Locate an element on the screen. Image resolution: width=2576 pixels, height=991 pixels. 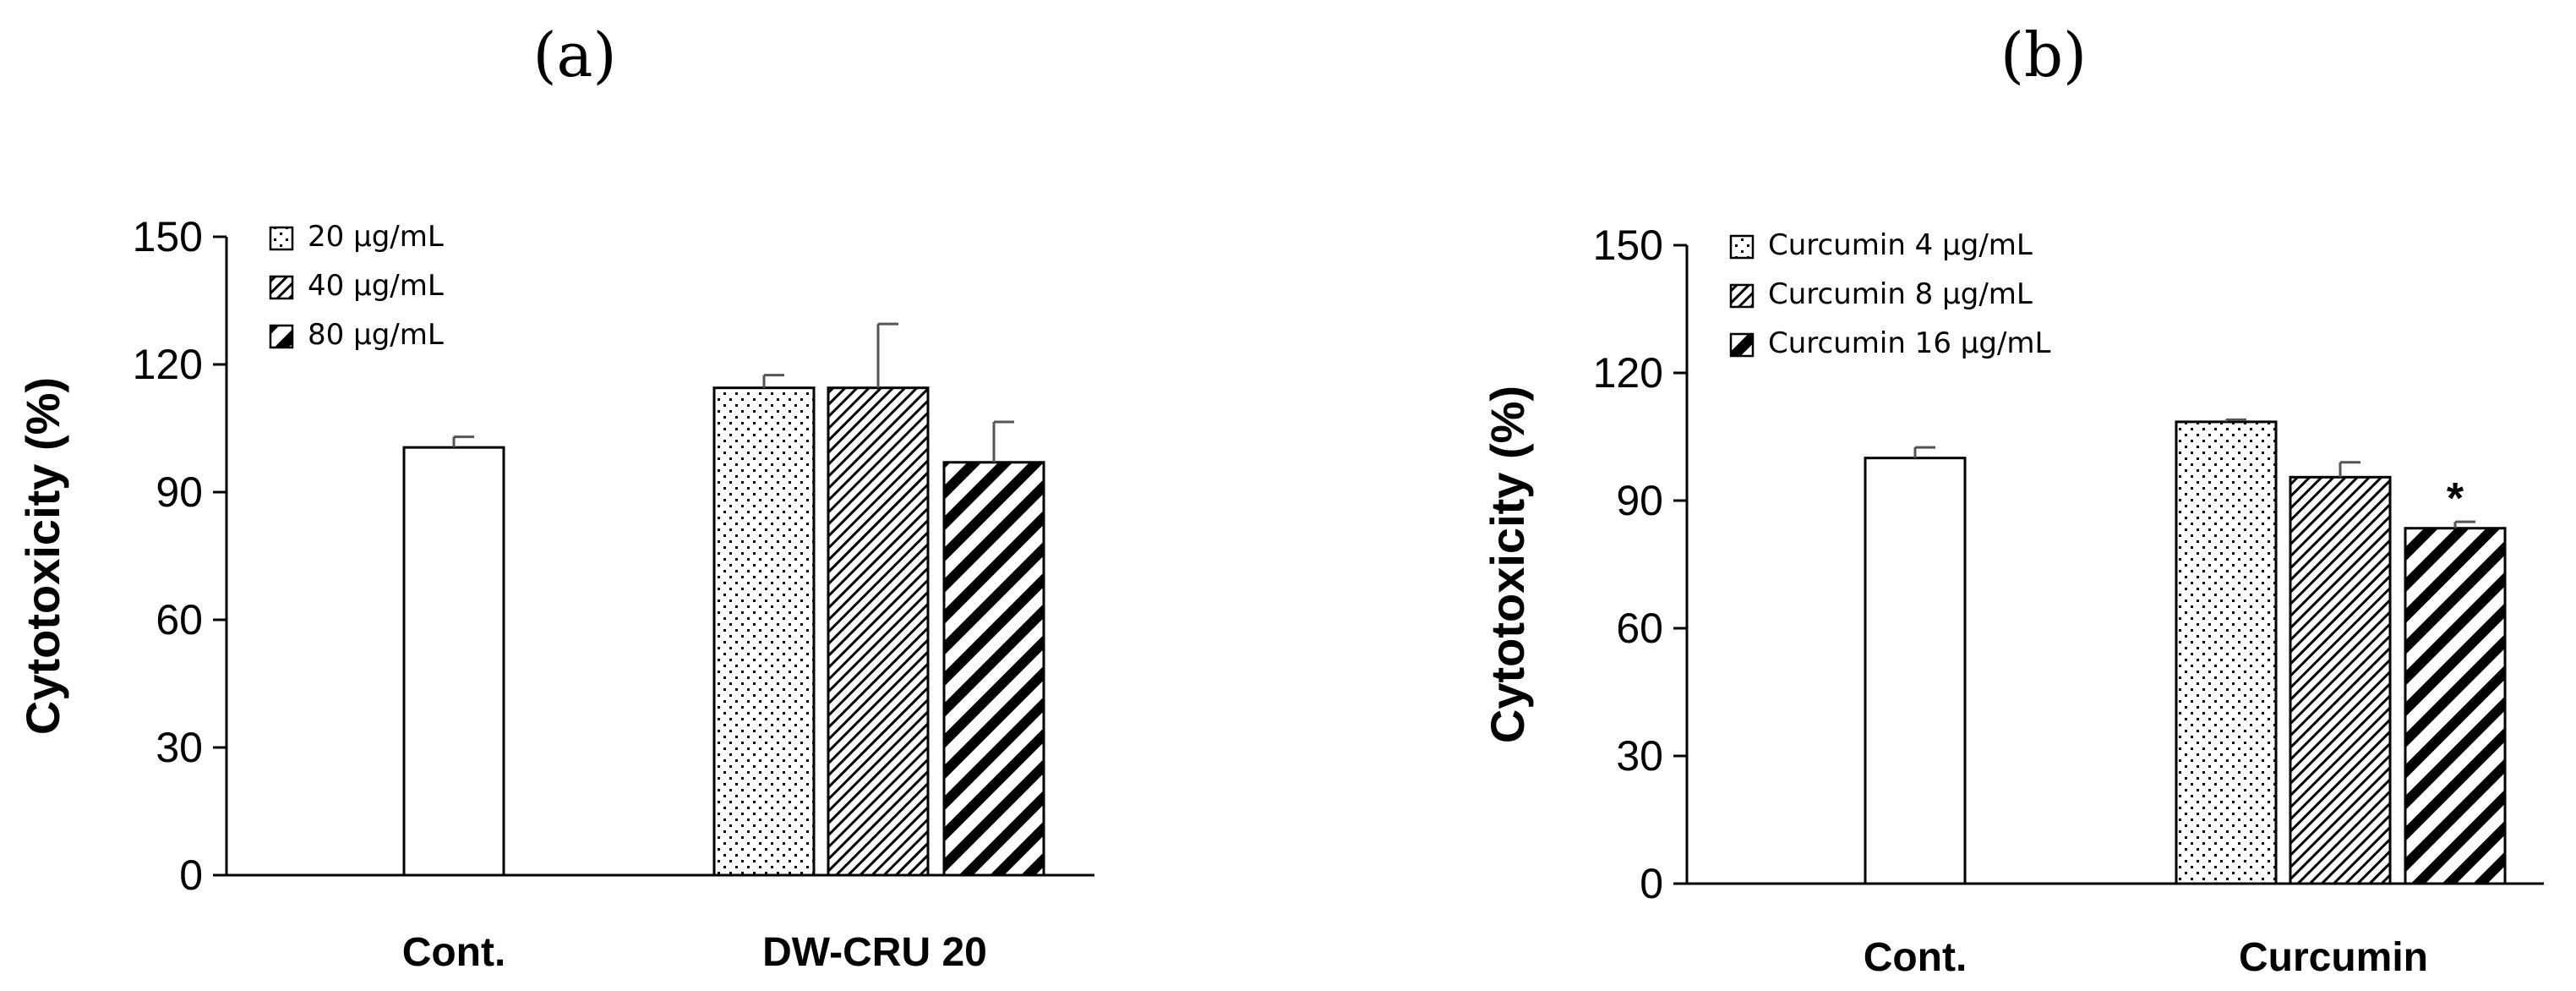
x-category-label: DW-CRU 20 is located at coordinates (874, 952).